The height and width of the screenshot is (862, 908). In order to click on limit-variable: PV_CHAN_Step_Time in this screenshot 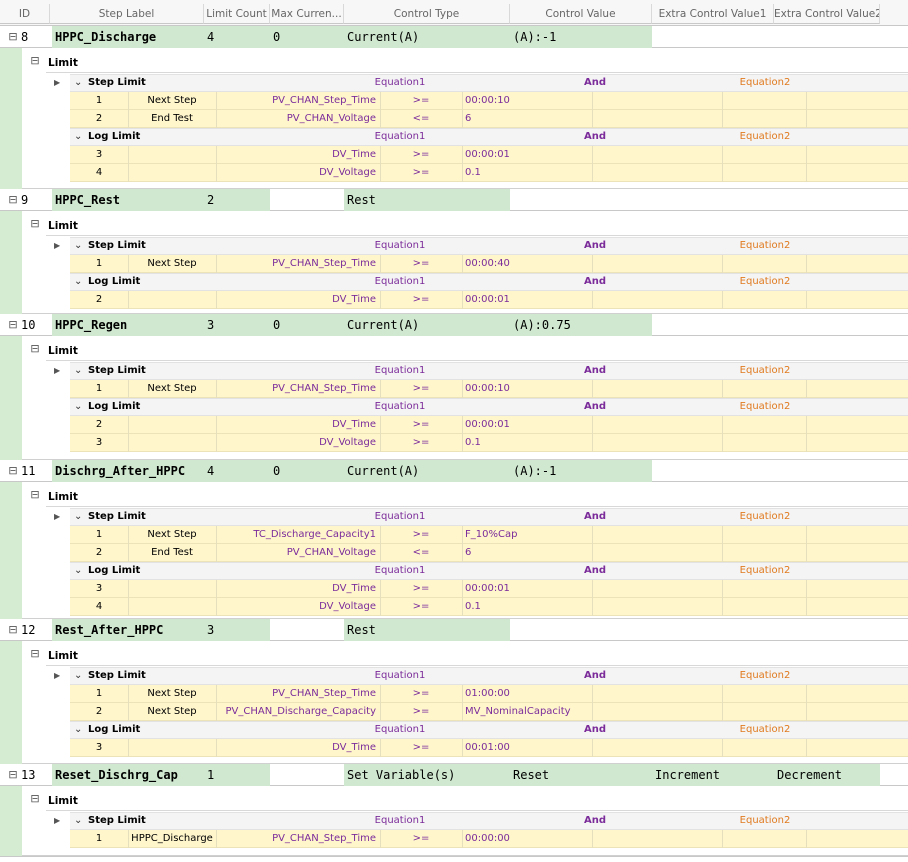, I will do `click(324, 693)`.